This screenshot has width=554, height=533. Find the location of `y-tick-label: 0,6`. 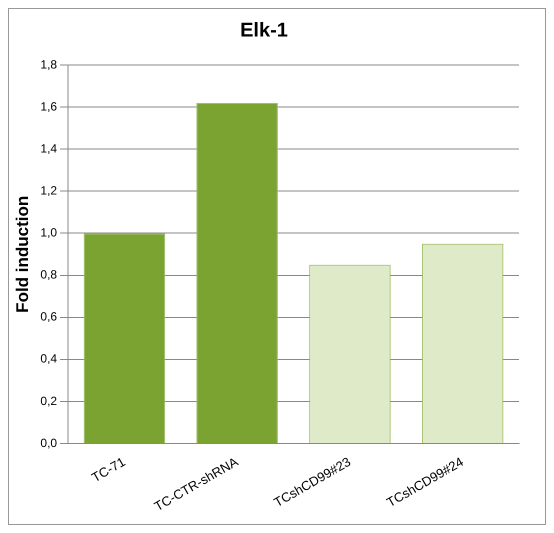

y-tick-label: 0,6 is located at coordinates (49, 317).